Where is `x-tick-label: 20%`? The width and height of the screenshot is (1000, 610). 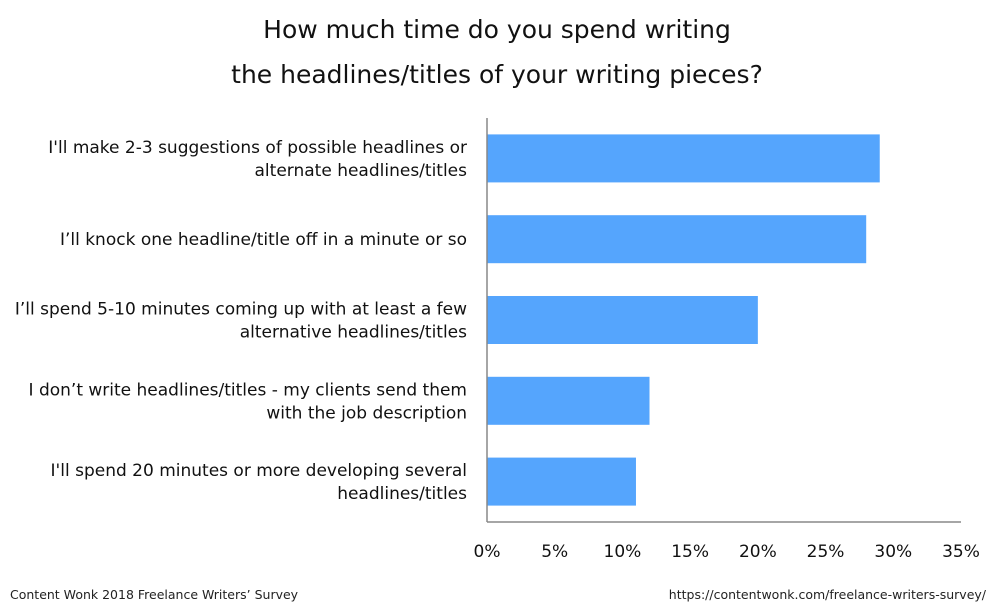 x-tick-label: 20% is located at coordinates (758, 552).